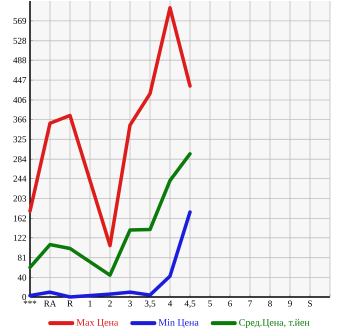 Image resolution: width=345 pixels, height=335 pixels. What do you see at coordinates (20, 21) in the screenshot?
I see `y-tick-label: 569` at bounding box center [20, 21].